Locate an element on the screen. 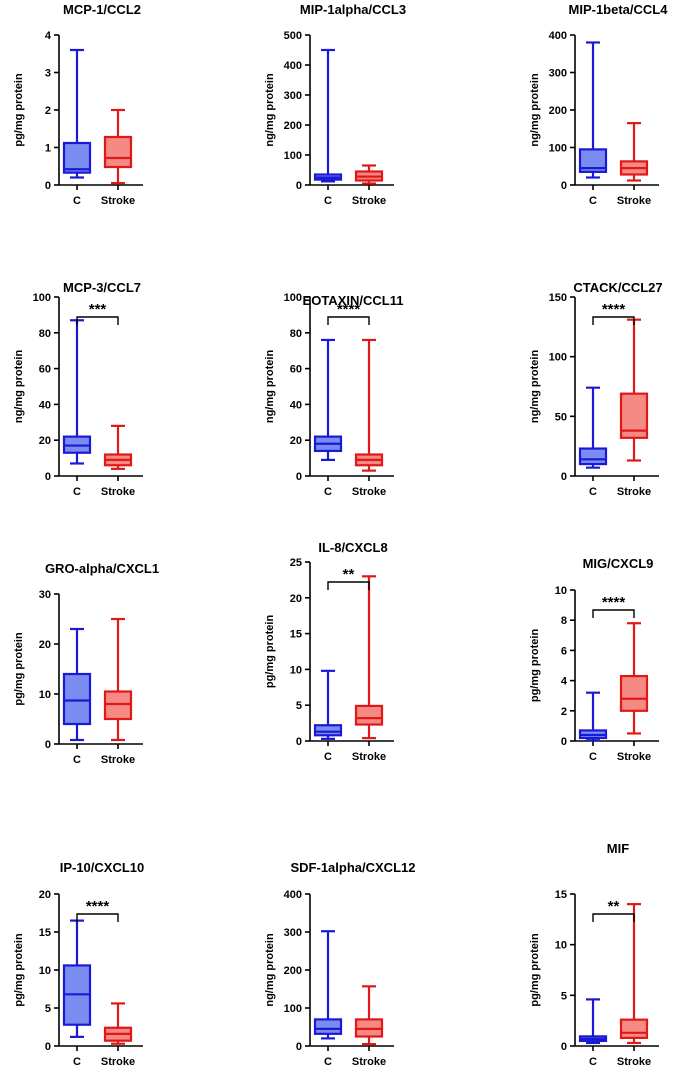 The image size is (685, 1065). chart-title: MIF is located at coordinates (618, 848).